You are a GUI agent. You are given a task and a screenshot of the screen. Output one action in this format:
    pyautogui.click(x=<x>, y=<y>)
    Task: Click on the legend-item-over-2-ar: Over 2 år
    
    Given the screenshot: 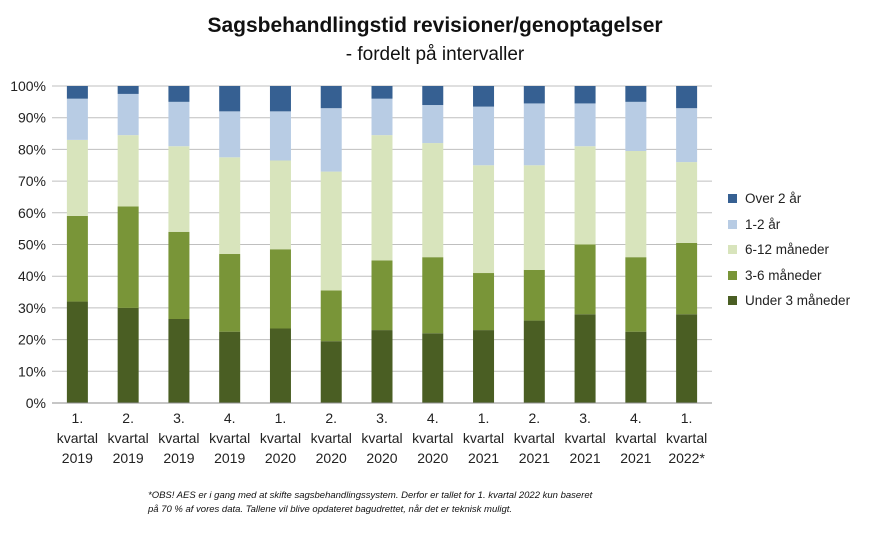 What is the action you would take?
    pyautogui.click(x=789, y=199)
    